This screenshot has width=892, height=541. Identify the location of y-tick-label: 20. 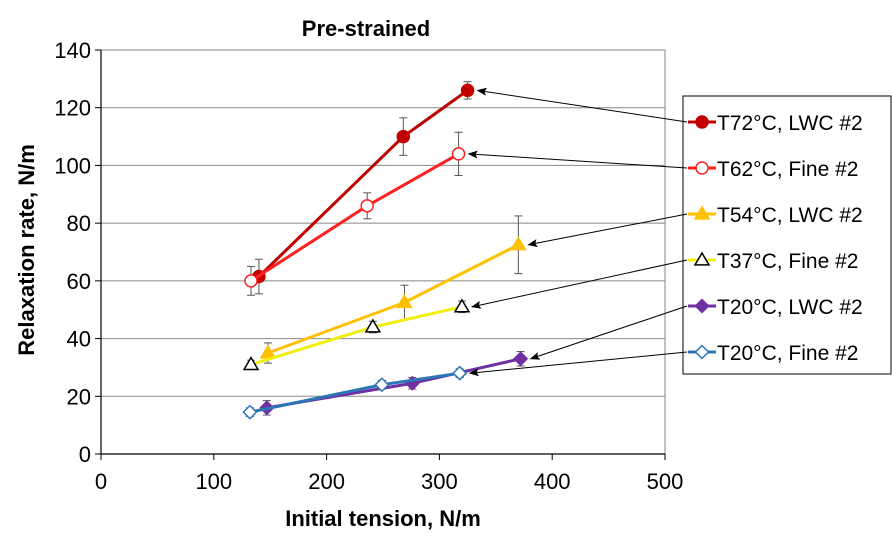
(79, 396).